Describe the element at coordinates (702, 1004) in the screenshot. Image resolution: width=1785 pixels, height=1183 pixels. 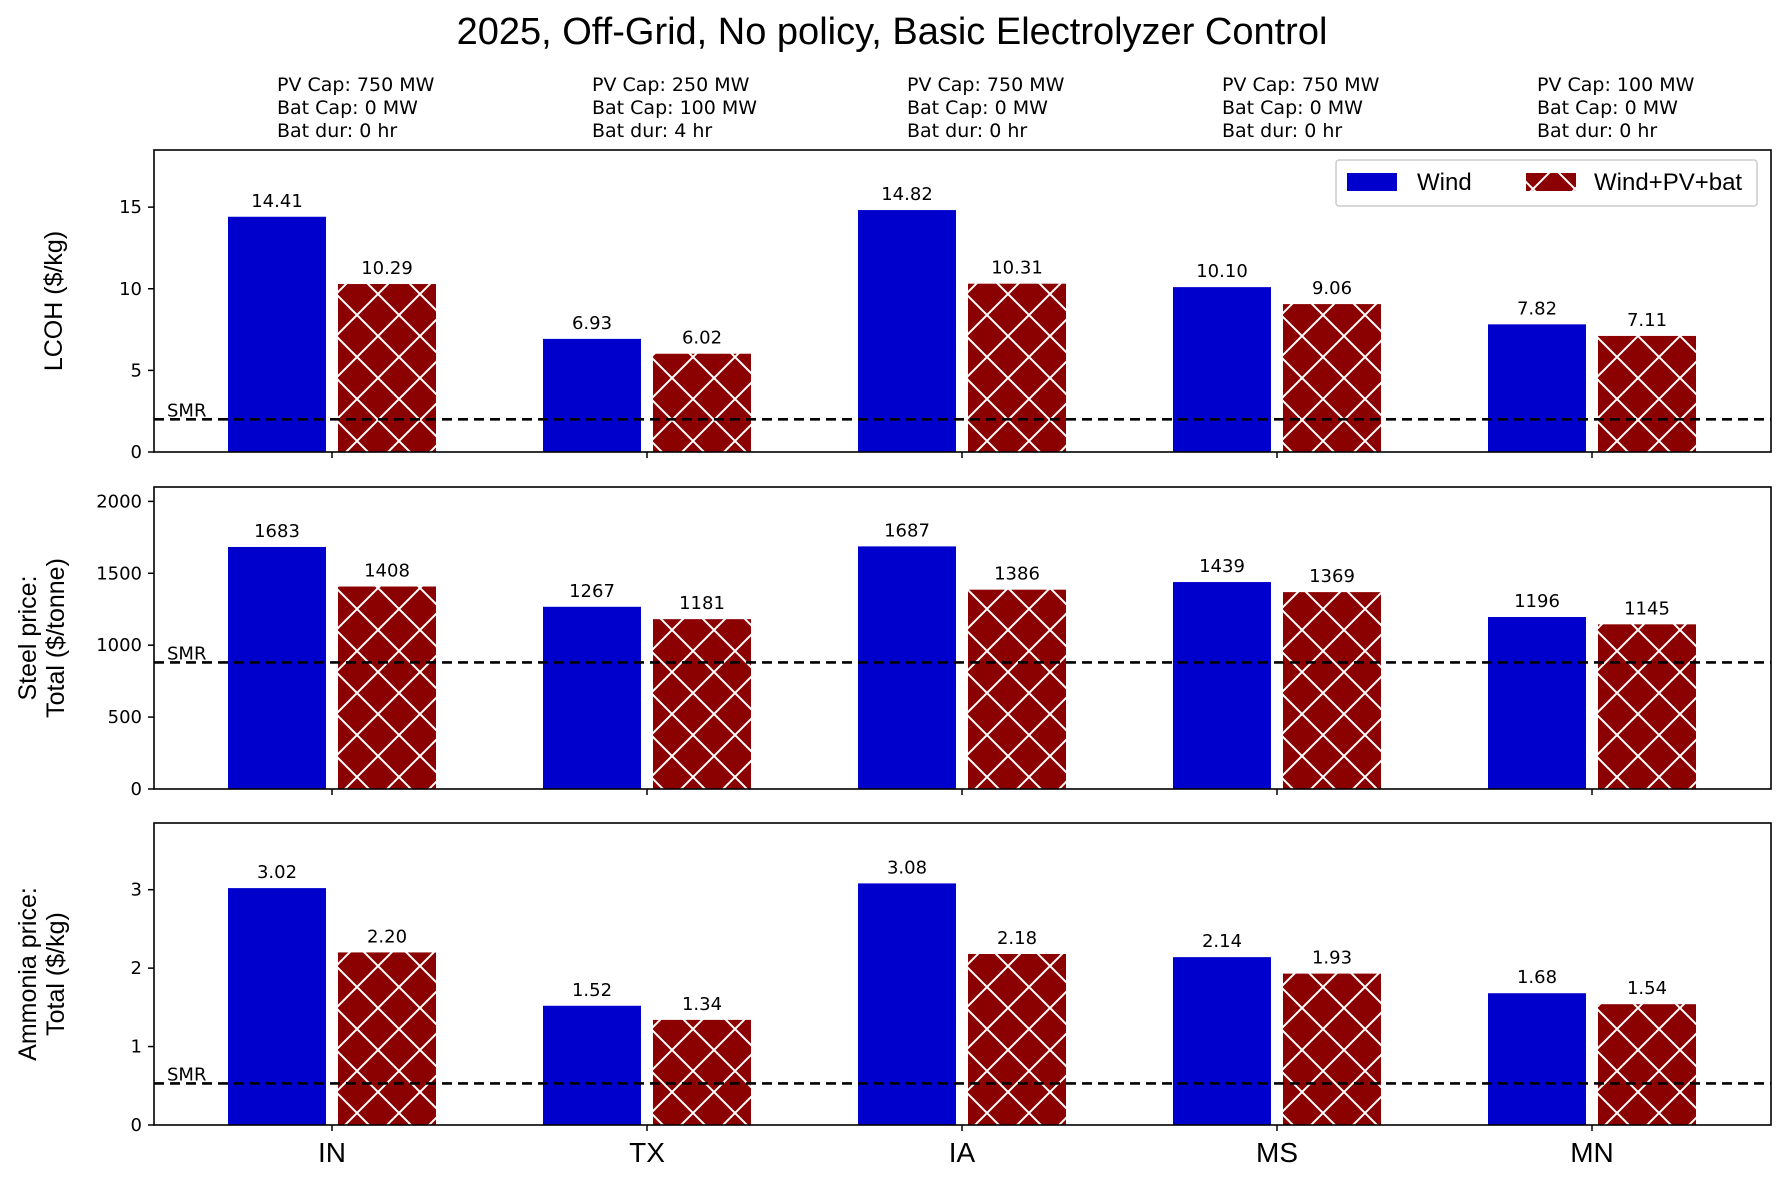
I see `data-label-wind-pv-bat-tx: 1.34` at that location.